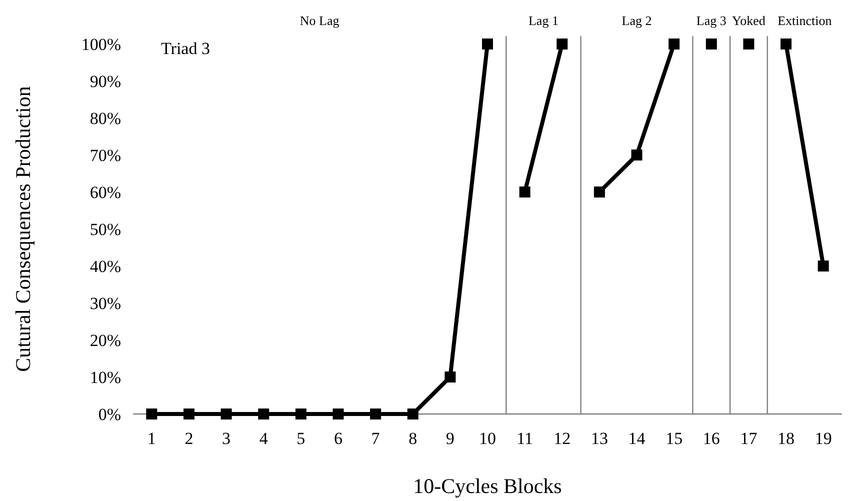 The image size is (857, 501). I want to click on y-tick-label: 60%, so click(105, 192).